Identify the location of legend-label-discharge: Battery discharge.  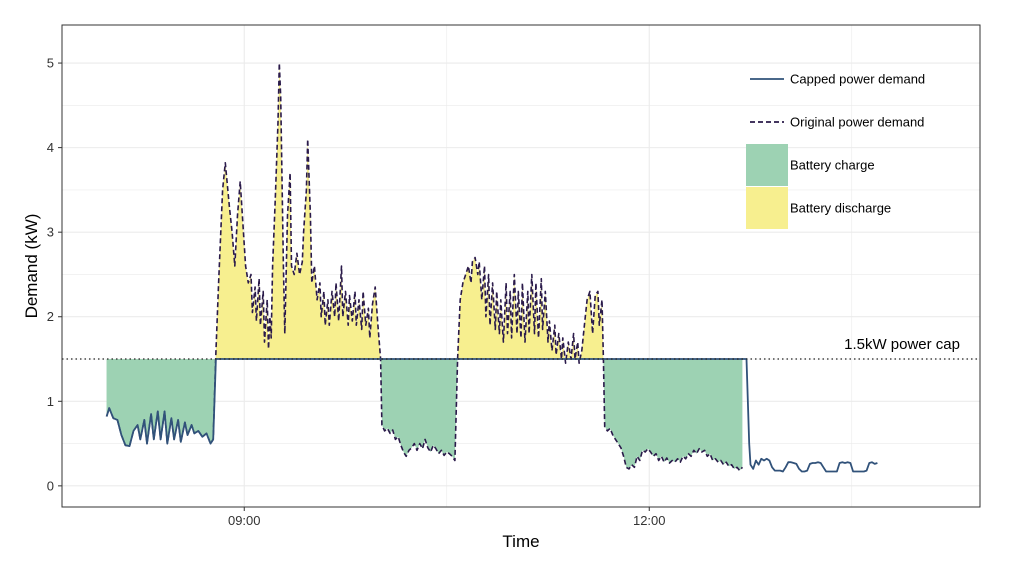
(840, 208).